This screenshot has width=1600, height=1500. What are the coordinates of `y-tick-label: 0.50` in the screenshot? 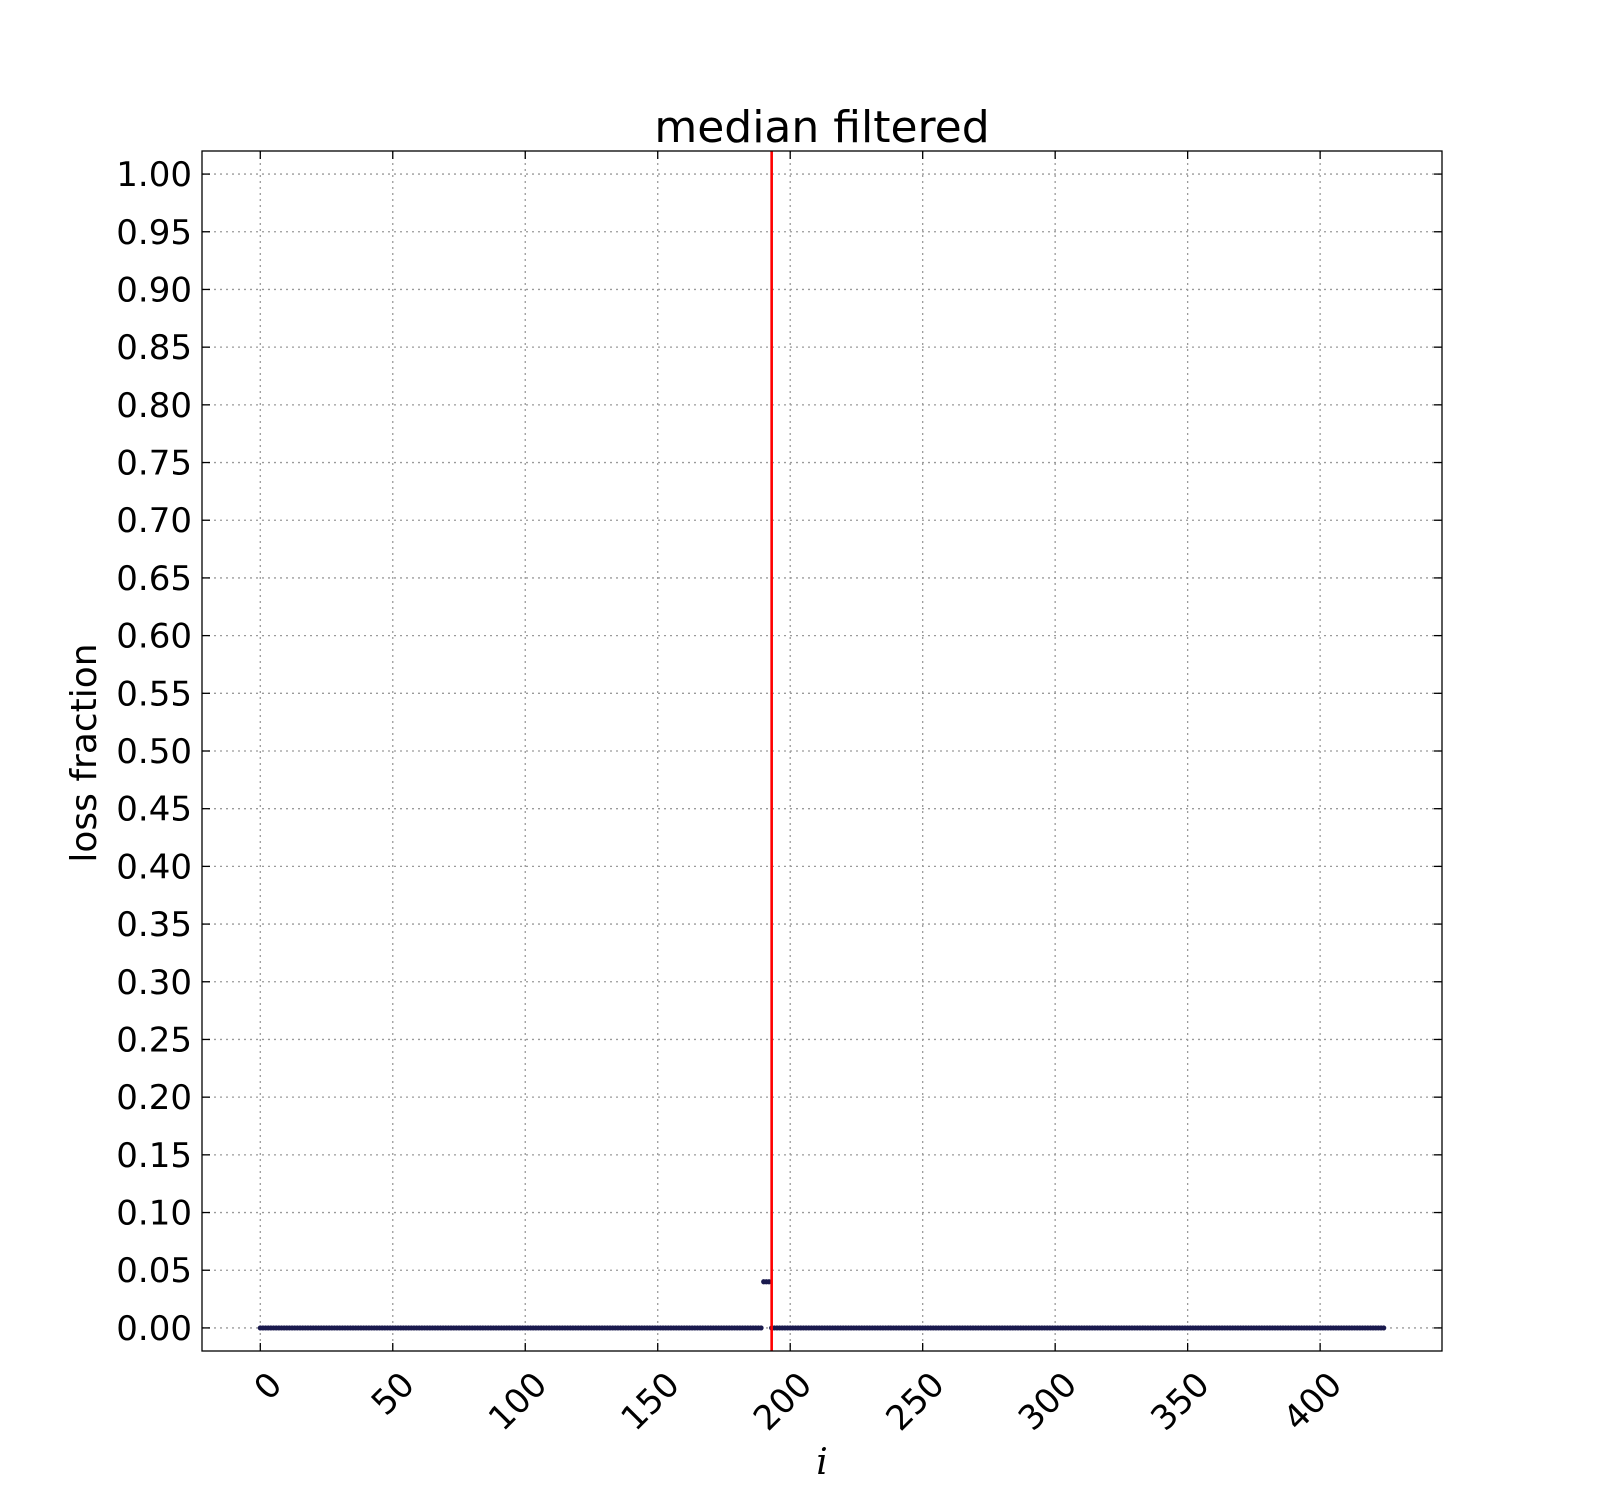 It's located at (154, 752).